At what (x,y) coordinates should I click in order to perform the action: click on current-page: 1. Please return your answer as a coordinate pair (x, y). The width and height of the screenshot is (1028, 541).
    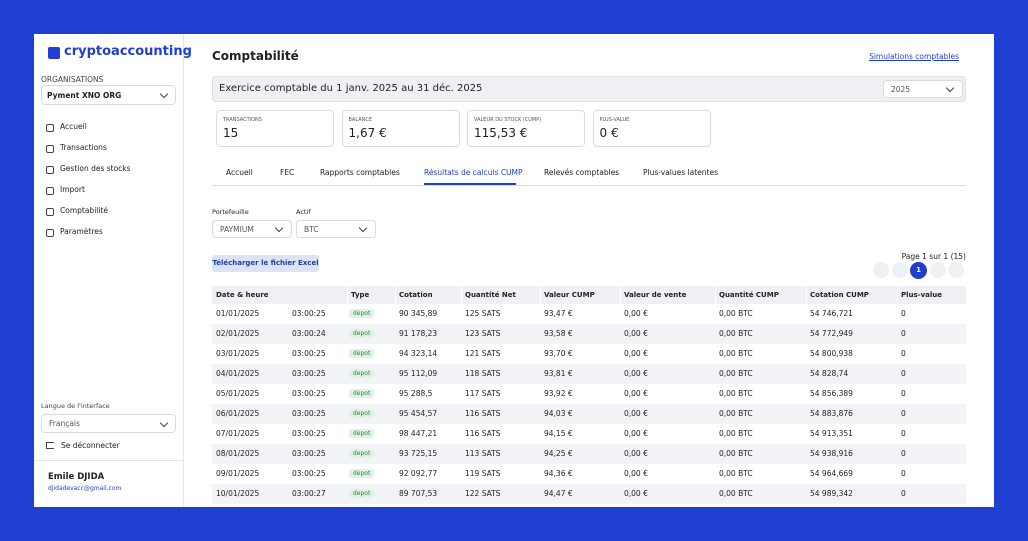
    Looking at the image, I should click on (918, 270).